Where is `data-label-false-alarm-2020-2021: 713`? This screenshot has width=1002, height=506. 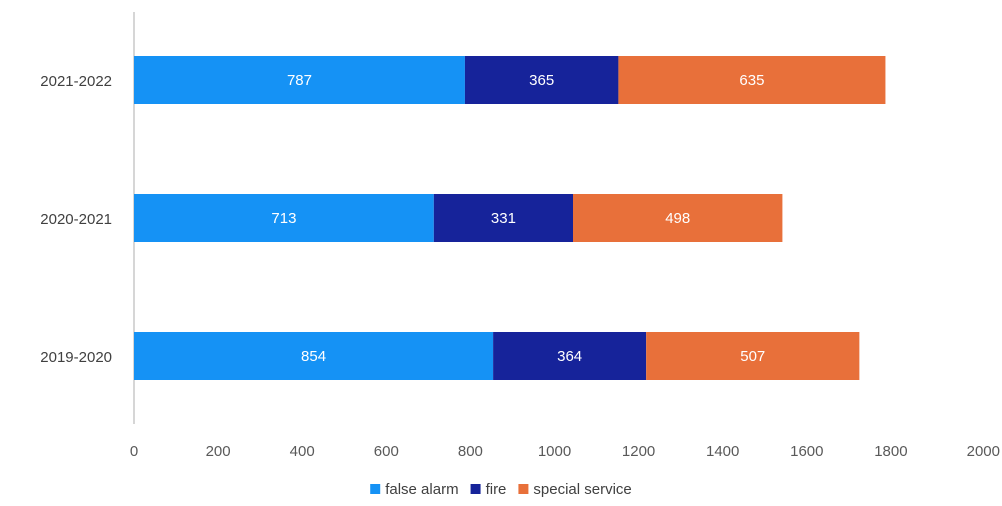 data-label-false-alarm-2020-2021: 713 is located at coordinates (283, 218).